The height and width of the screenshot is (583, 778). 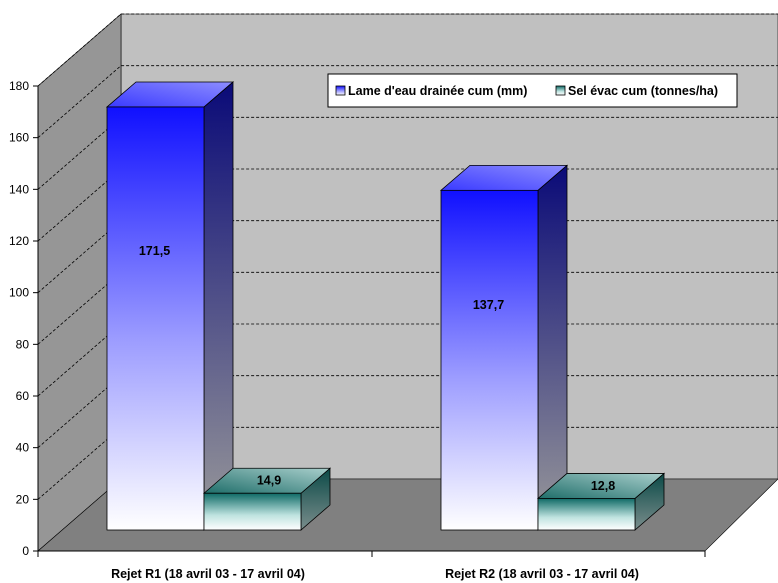 What do you see at coordinates (154, 251) in the screenshot?
I see `data-label: 171,5` at bounding box center [154, 251].